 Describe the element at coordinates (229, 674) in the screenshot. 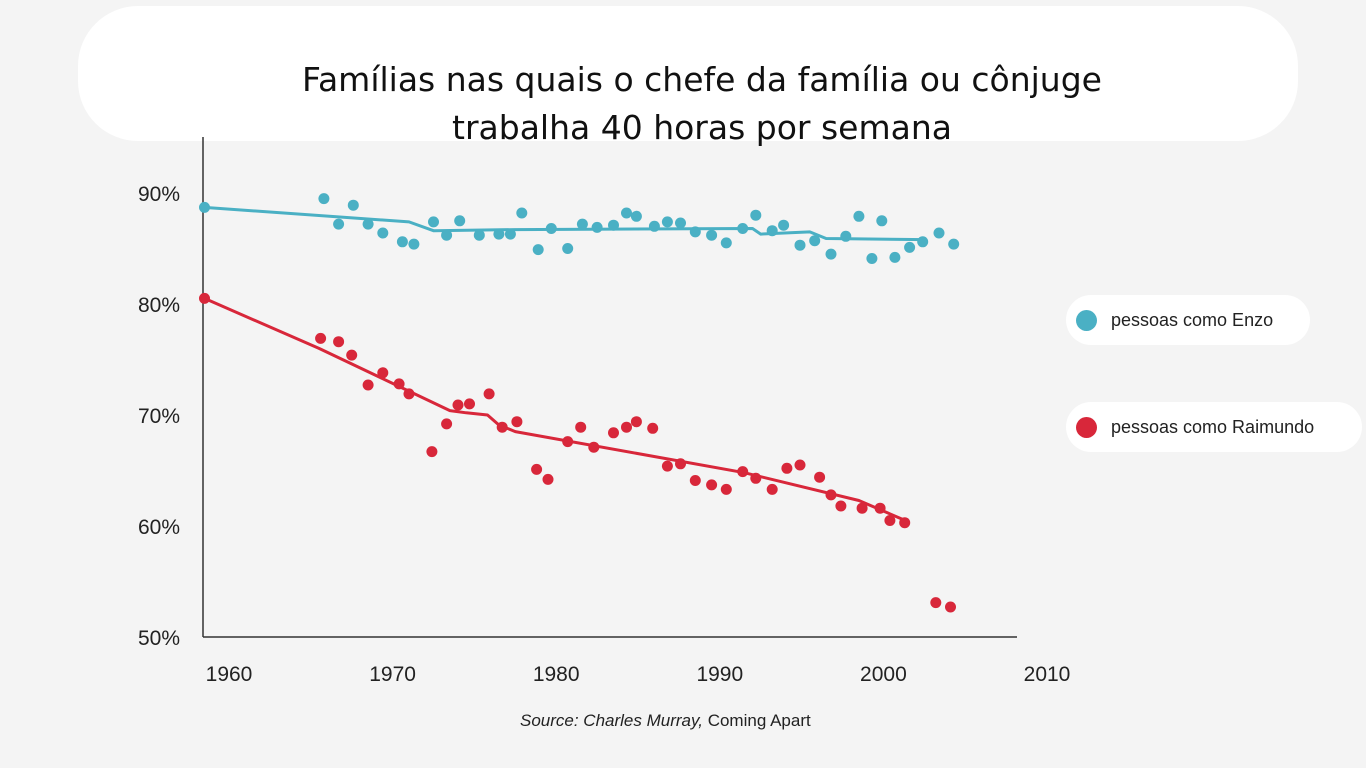

I see `x-tick-label: 1960` at that location.